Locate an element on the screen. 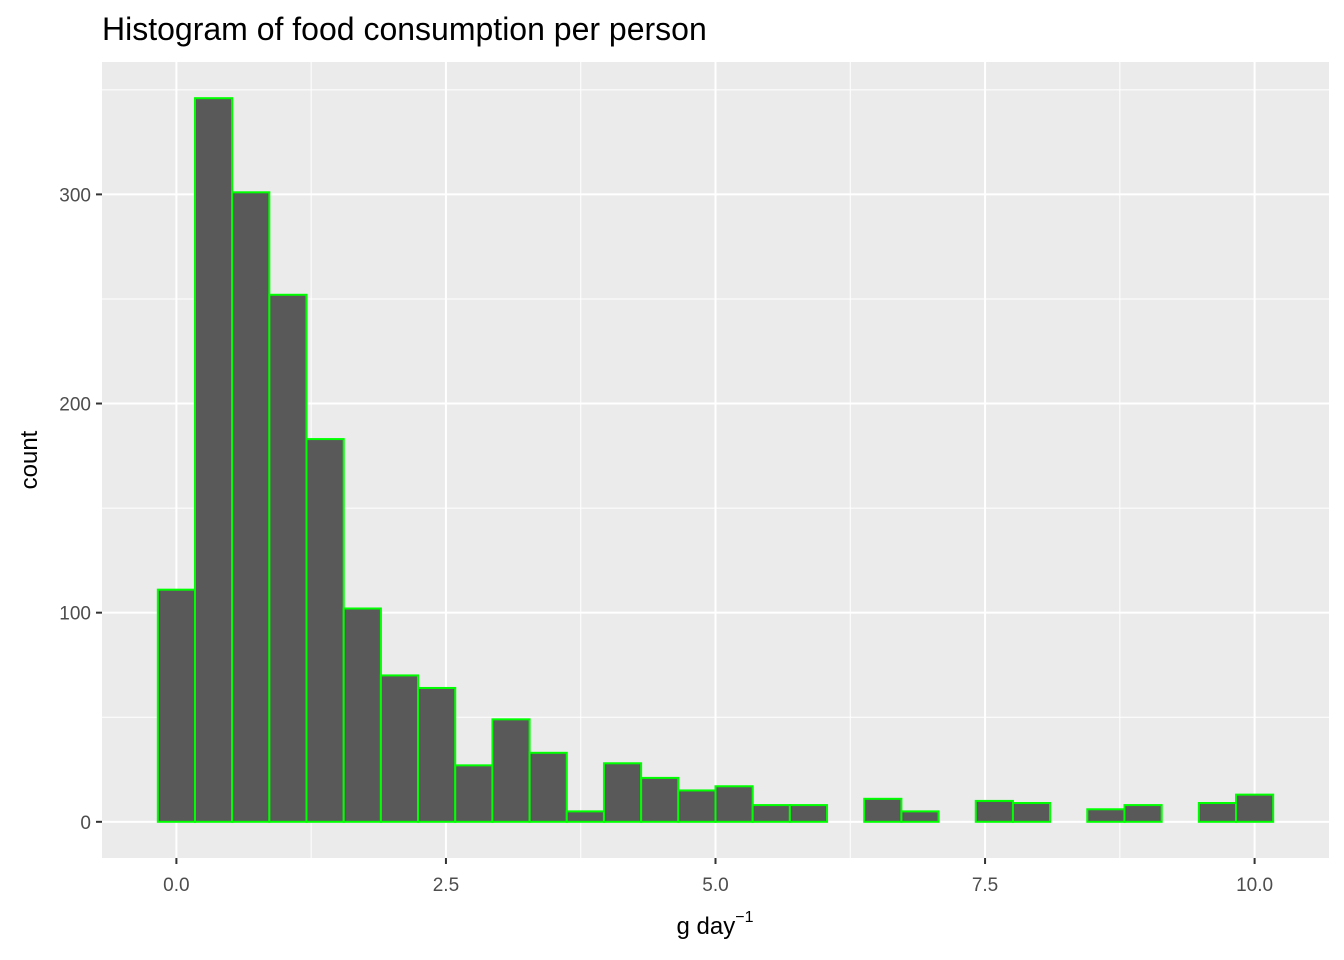 This screenshot has width=1344, height=960. x-axis-title-superscript: −1 is located at coordinates (744, 917).